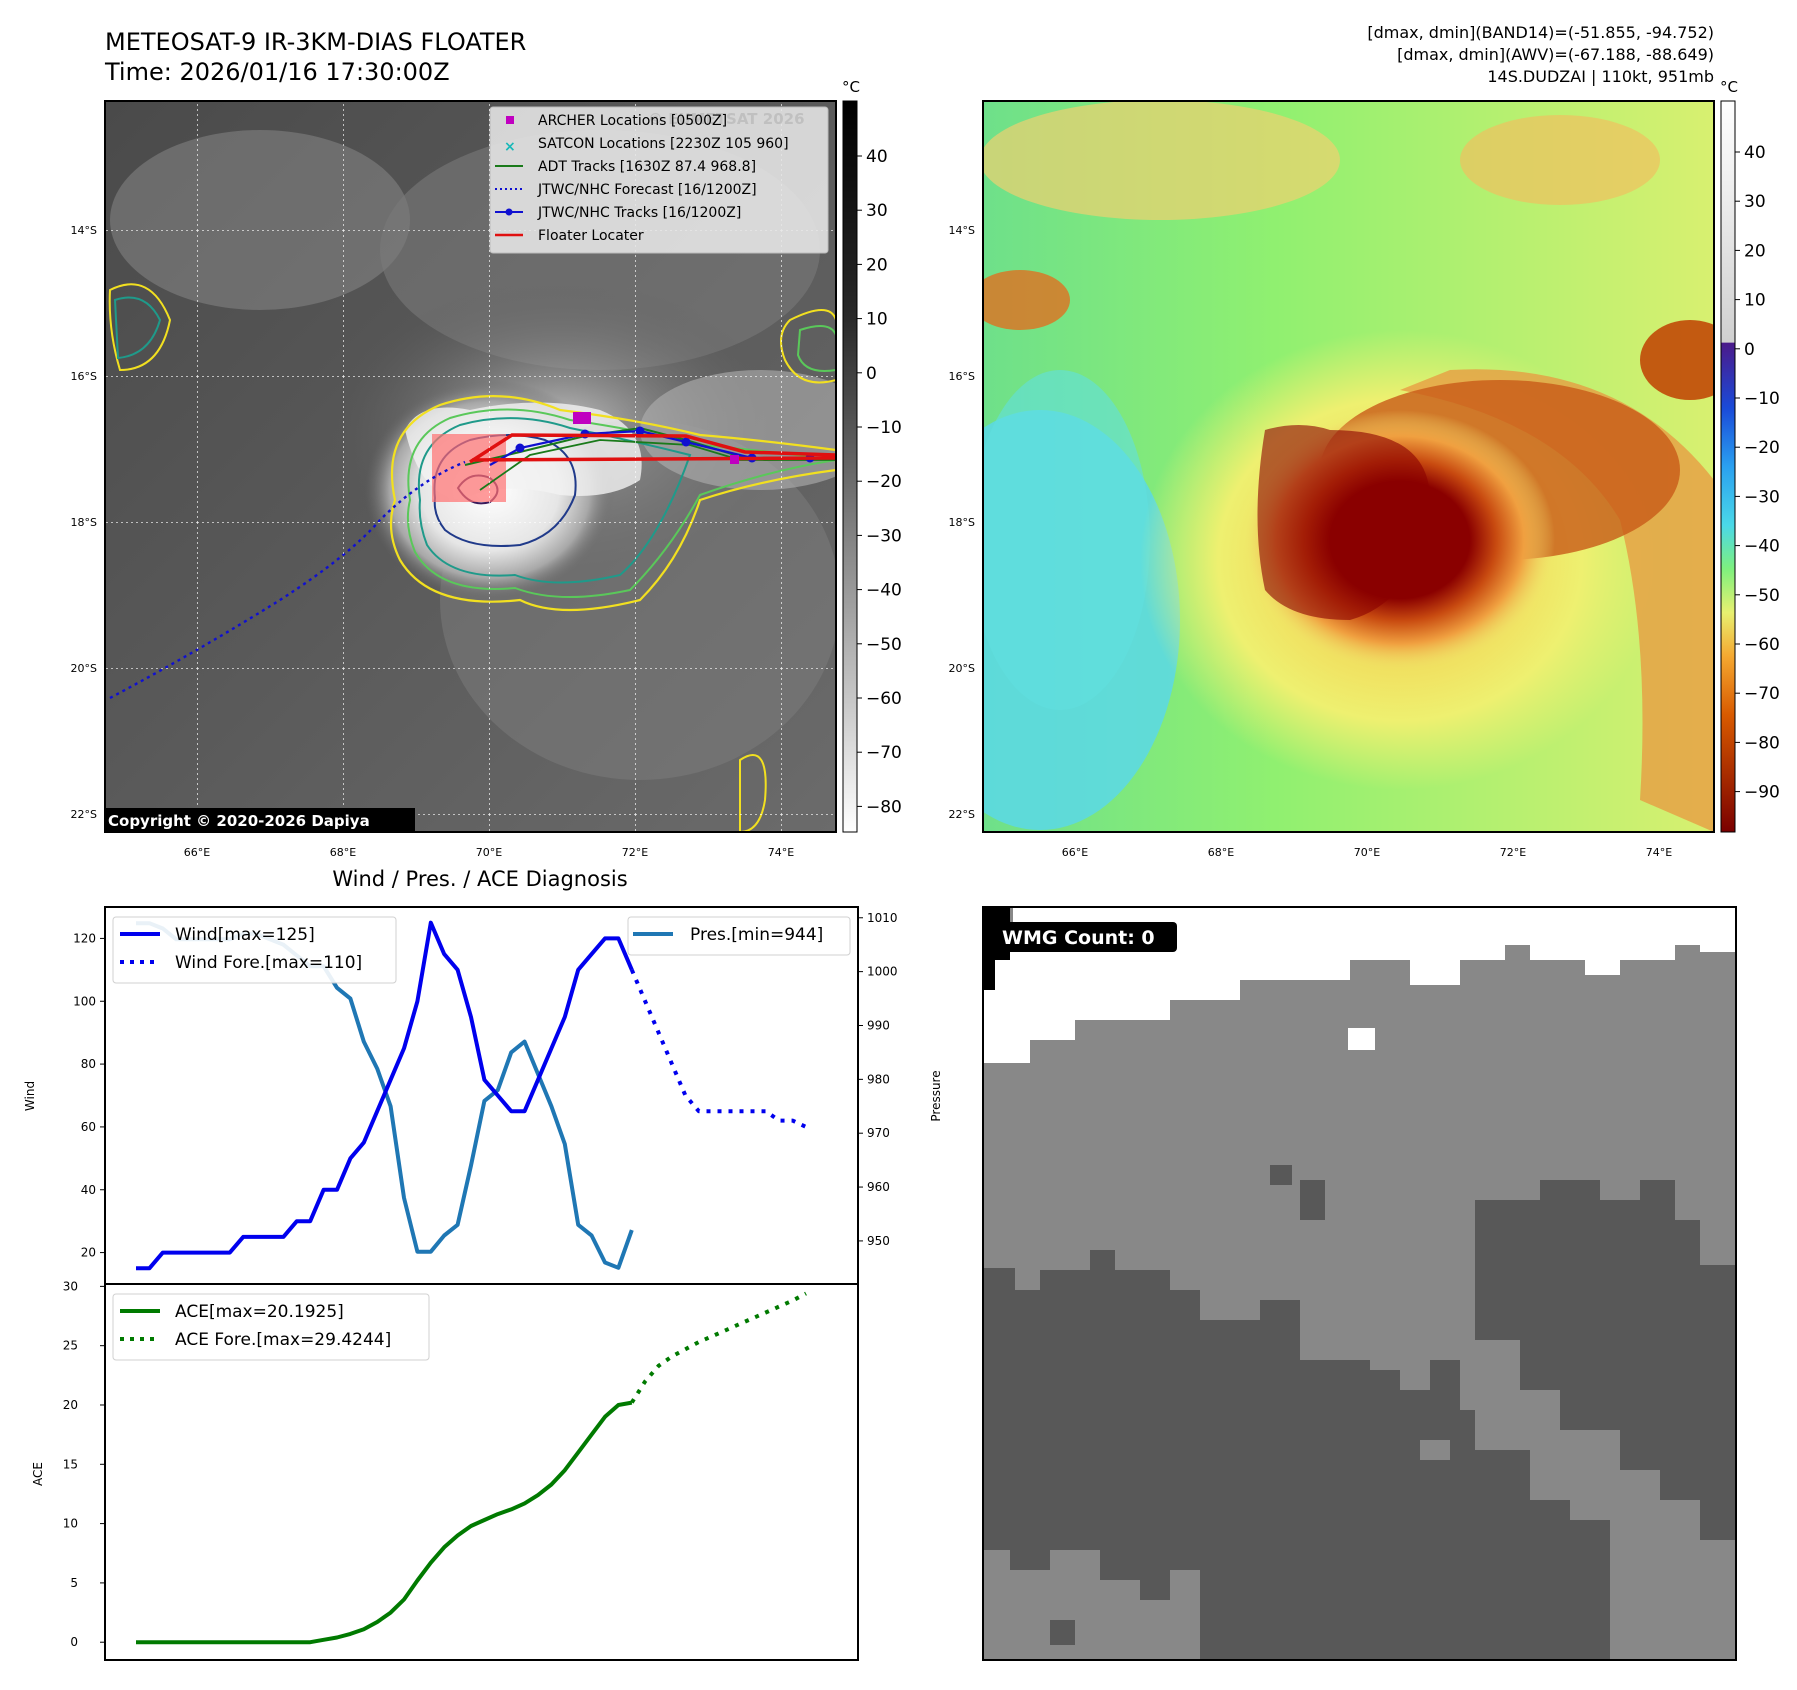 The image size is (1797, 1690). I want to click on ace-axis-label: ACE, so click(38, 1474).